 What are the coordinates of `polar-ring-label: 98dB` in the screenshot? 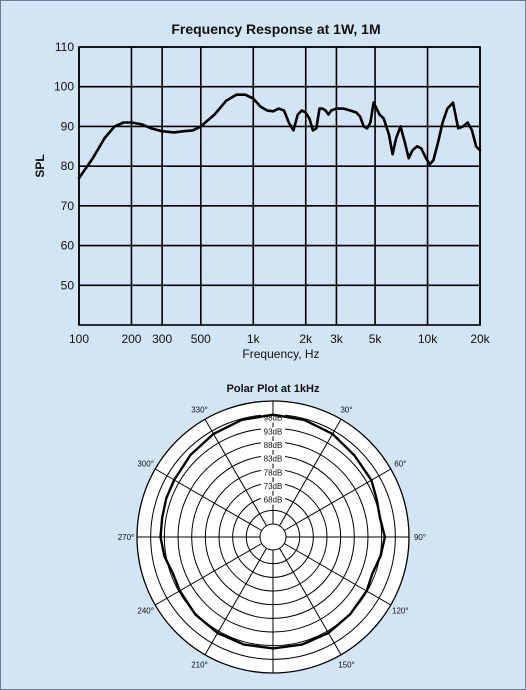 It's located at (273, 418).